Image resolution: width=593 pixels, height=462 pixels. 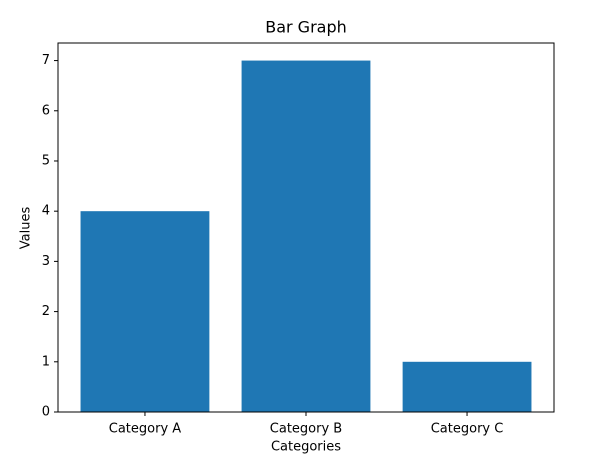 What do you see at coordinates (46, 160) in the screenshot?
I see `y-tick-label: 5` at bounding box center [46, 160].